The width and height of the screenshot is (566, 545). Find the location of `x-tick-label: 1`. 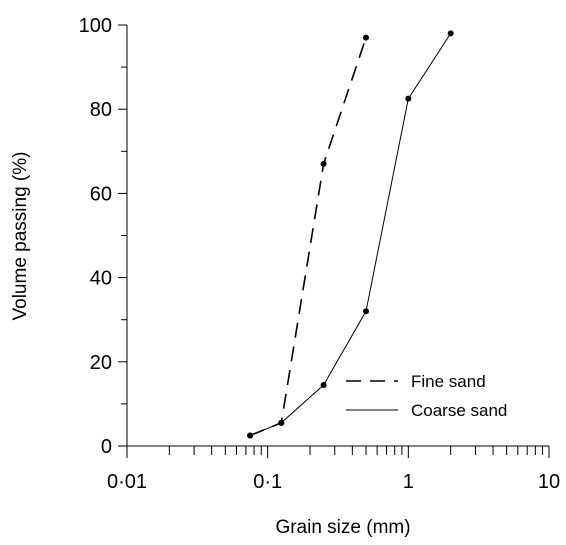

x-tick-label: 1 is located at coordinates (408, 482).